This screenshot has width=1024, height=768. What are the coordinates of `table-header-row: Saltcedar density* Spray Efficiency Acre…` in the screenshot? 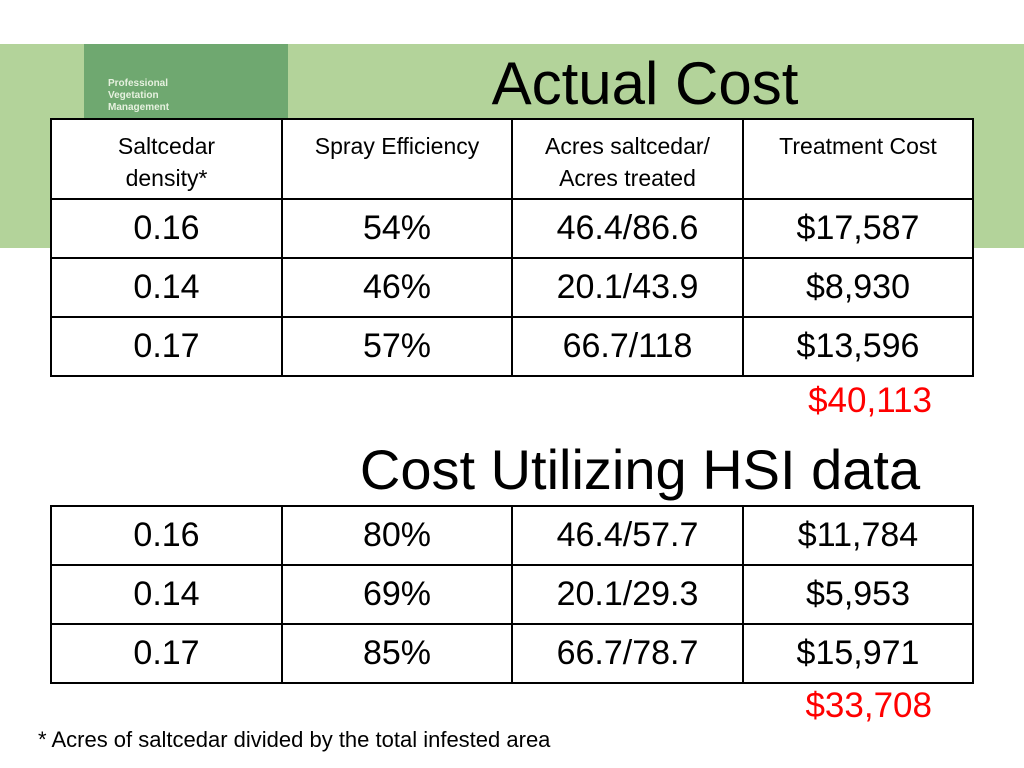 It's located at (512, 159).